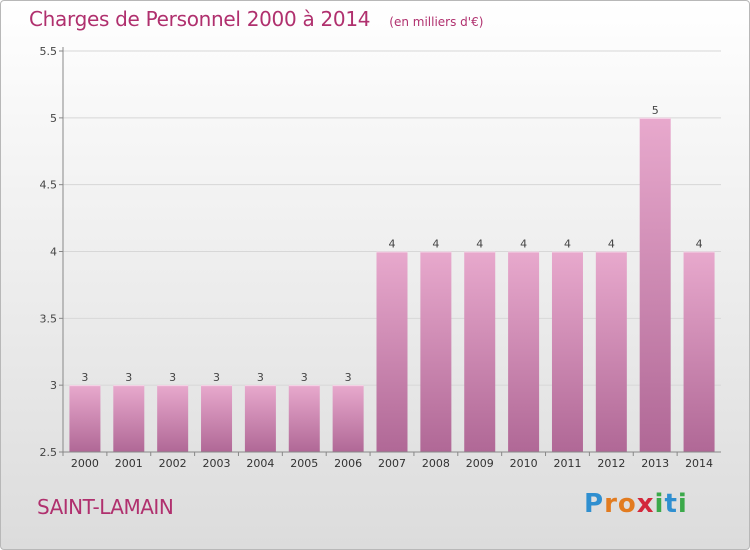  Describe the element at coordinates (85, 463) in the screenshot. I see `x-tick-label: 2000` at that location.